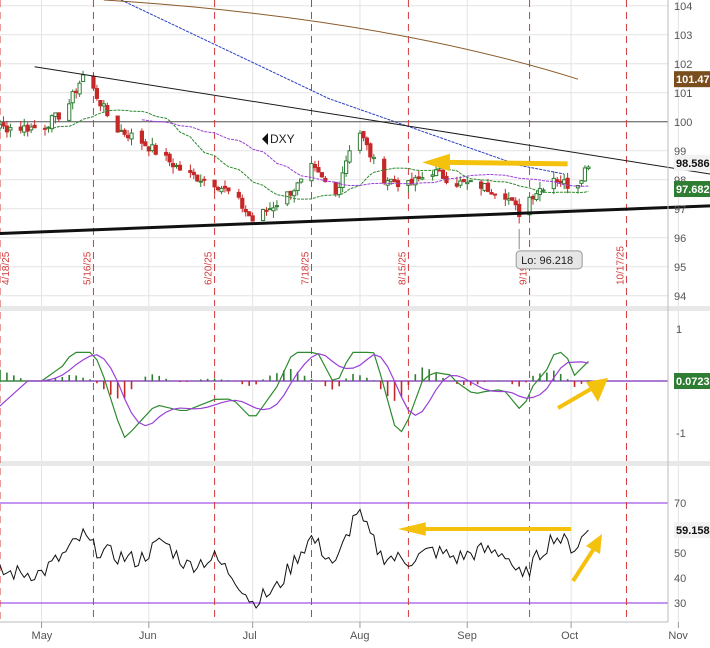 This screenshot has height=648, width=710. Describe the element at coordinates (692, 79) in the screenshot. I see `ma-200-value-label-box` at that location.